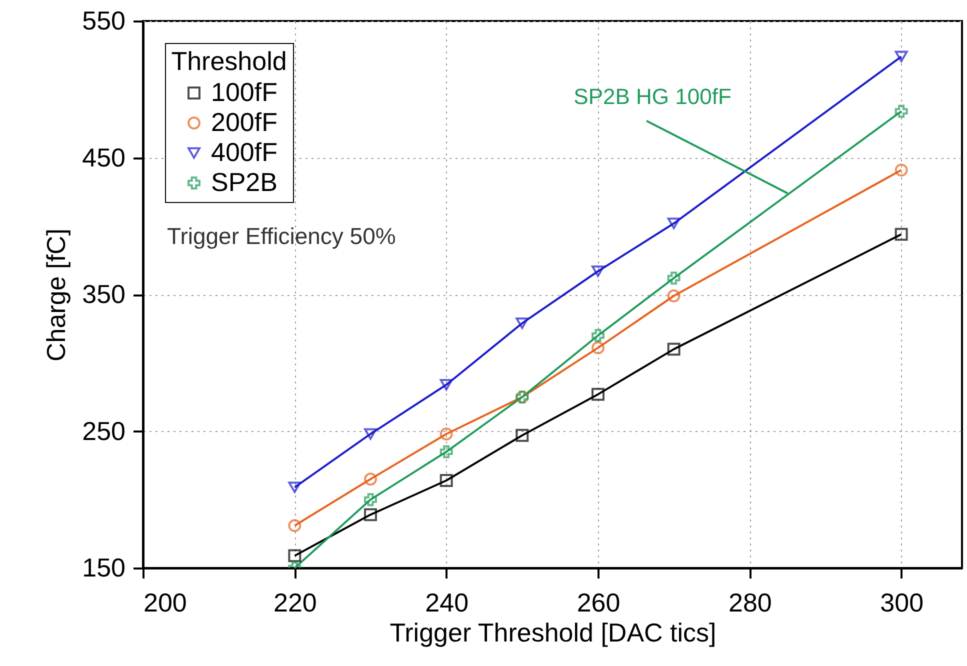 This screenshot has height=666, width=967. Describe the element at coordinates (553, 633) in the screenshot. I see `x-axis-title: Trigger Threshold [DAC tics]` at that location.